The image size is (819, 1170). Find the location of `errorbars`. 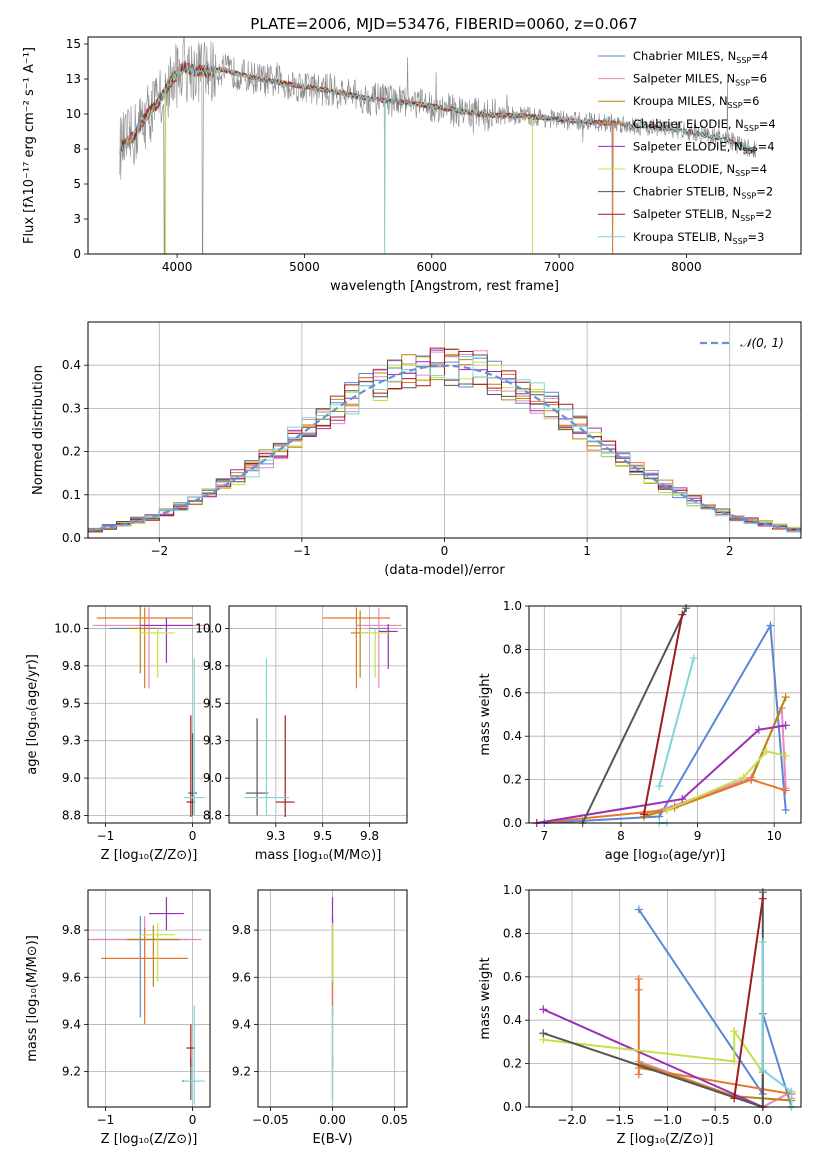

errorbars is located at coordinates (146, 1001).